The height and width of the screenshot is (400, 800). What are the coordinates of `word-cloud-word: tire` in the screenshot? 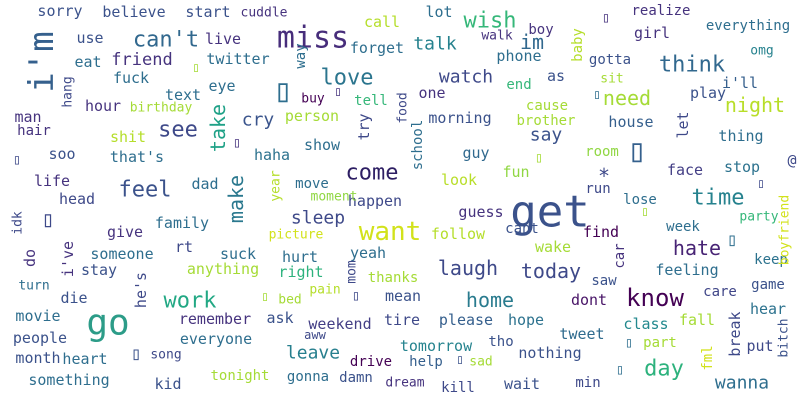 It's located at (402, 320).